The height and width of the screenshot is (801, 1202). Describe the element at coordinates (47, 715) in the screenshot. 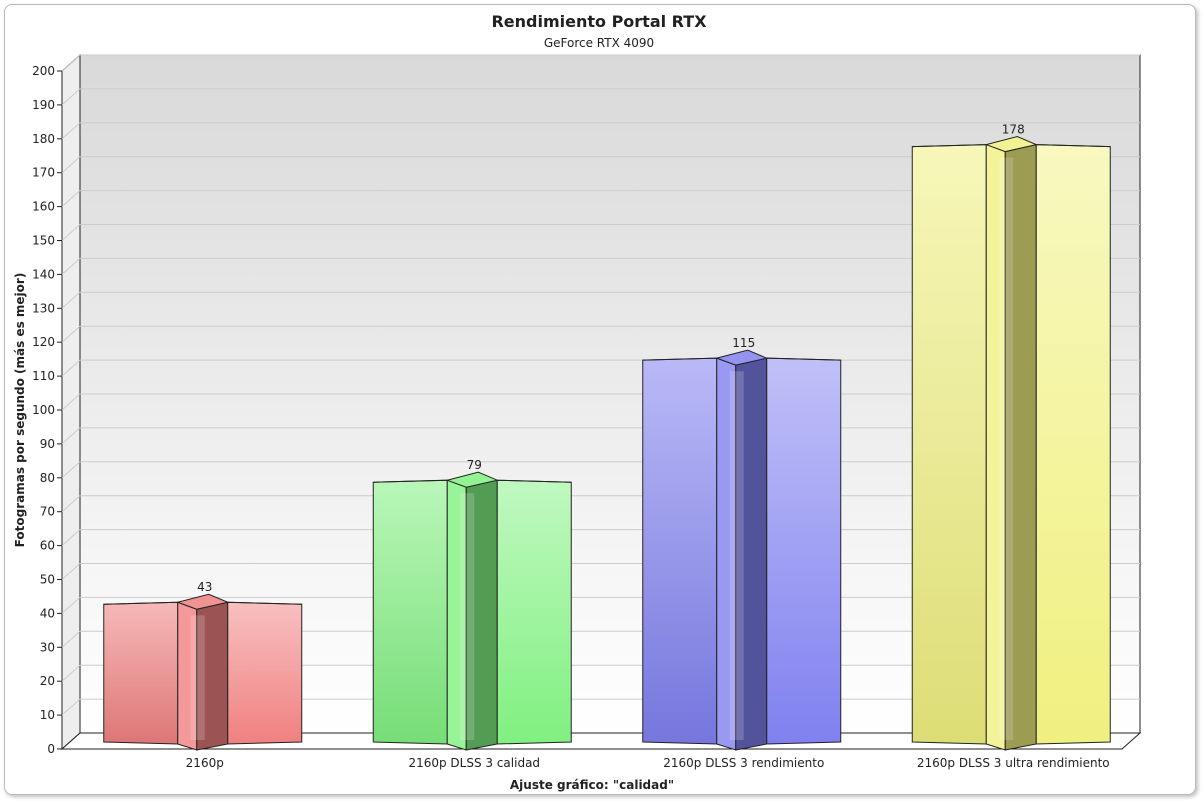

I see `y-tick-label: 10` at that location.